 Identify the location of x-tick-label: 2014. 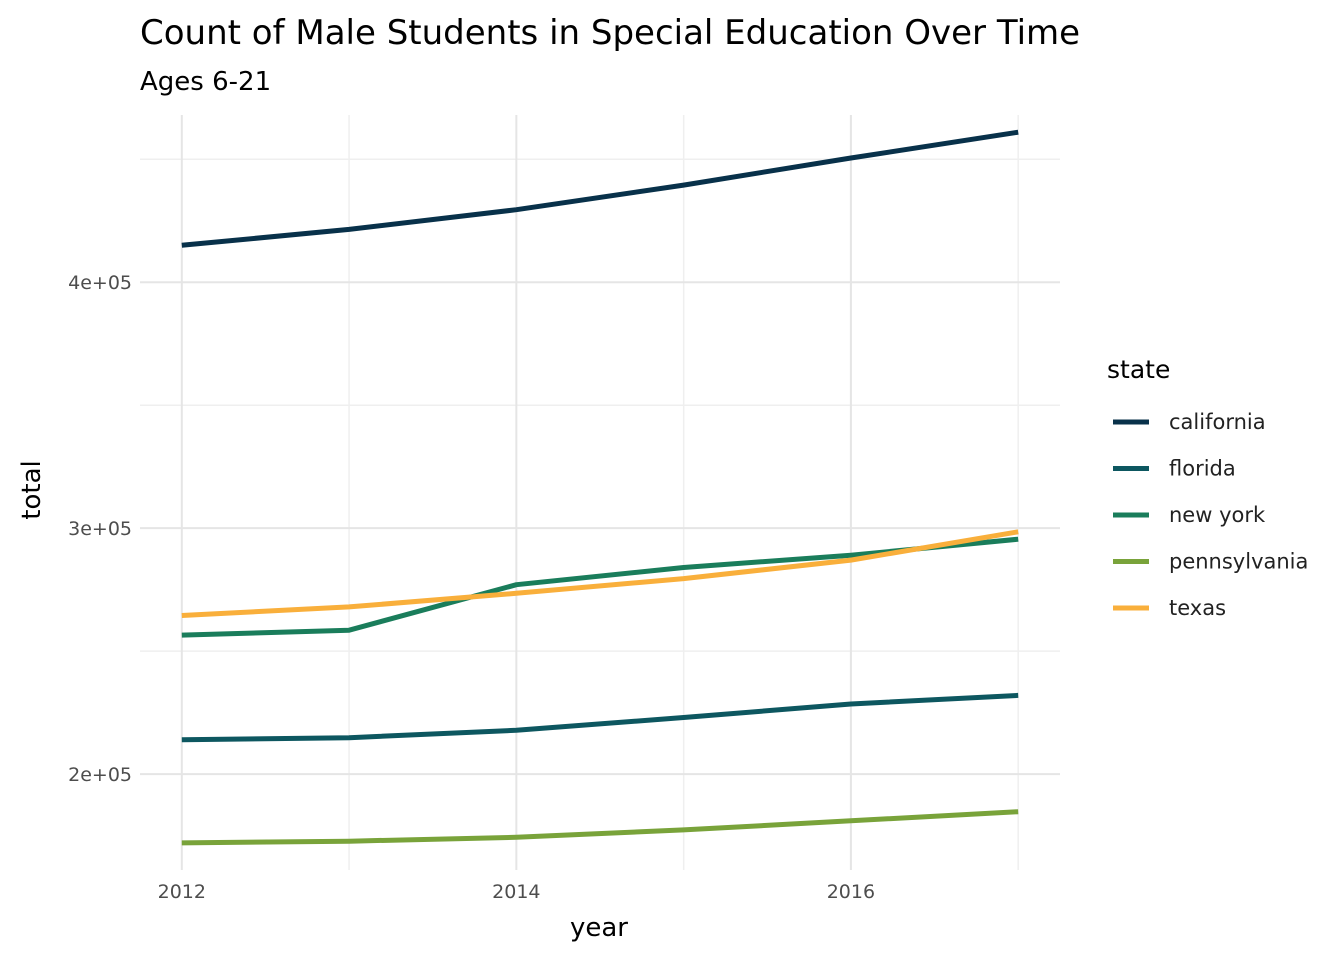
(516, 892).